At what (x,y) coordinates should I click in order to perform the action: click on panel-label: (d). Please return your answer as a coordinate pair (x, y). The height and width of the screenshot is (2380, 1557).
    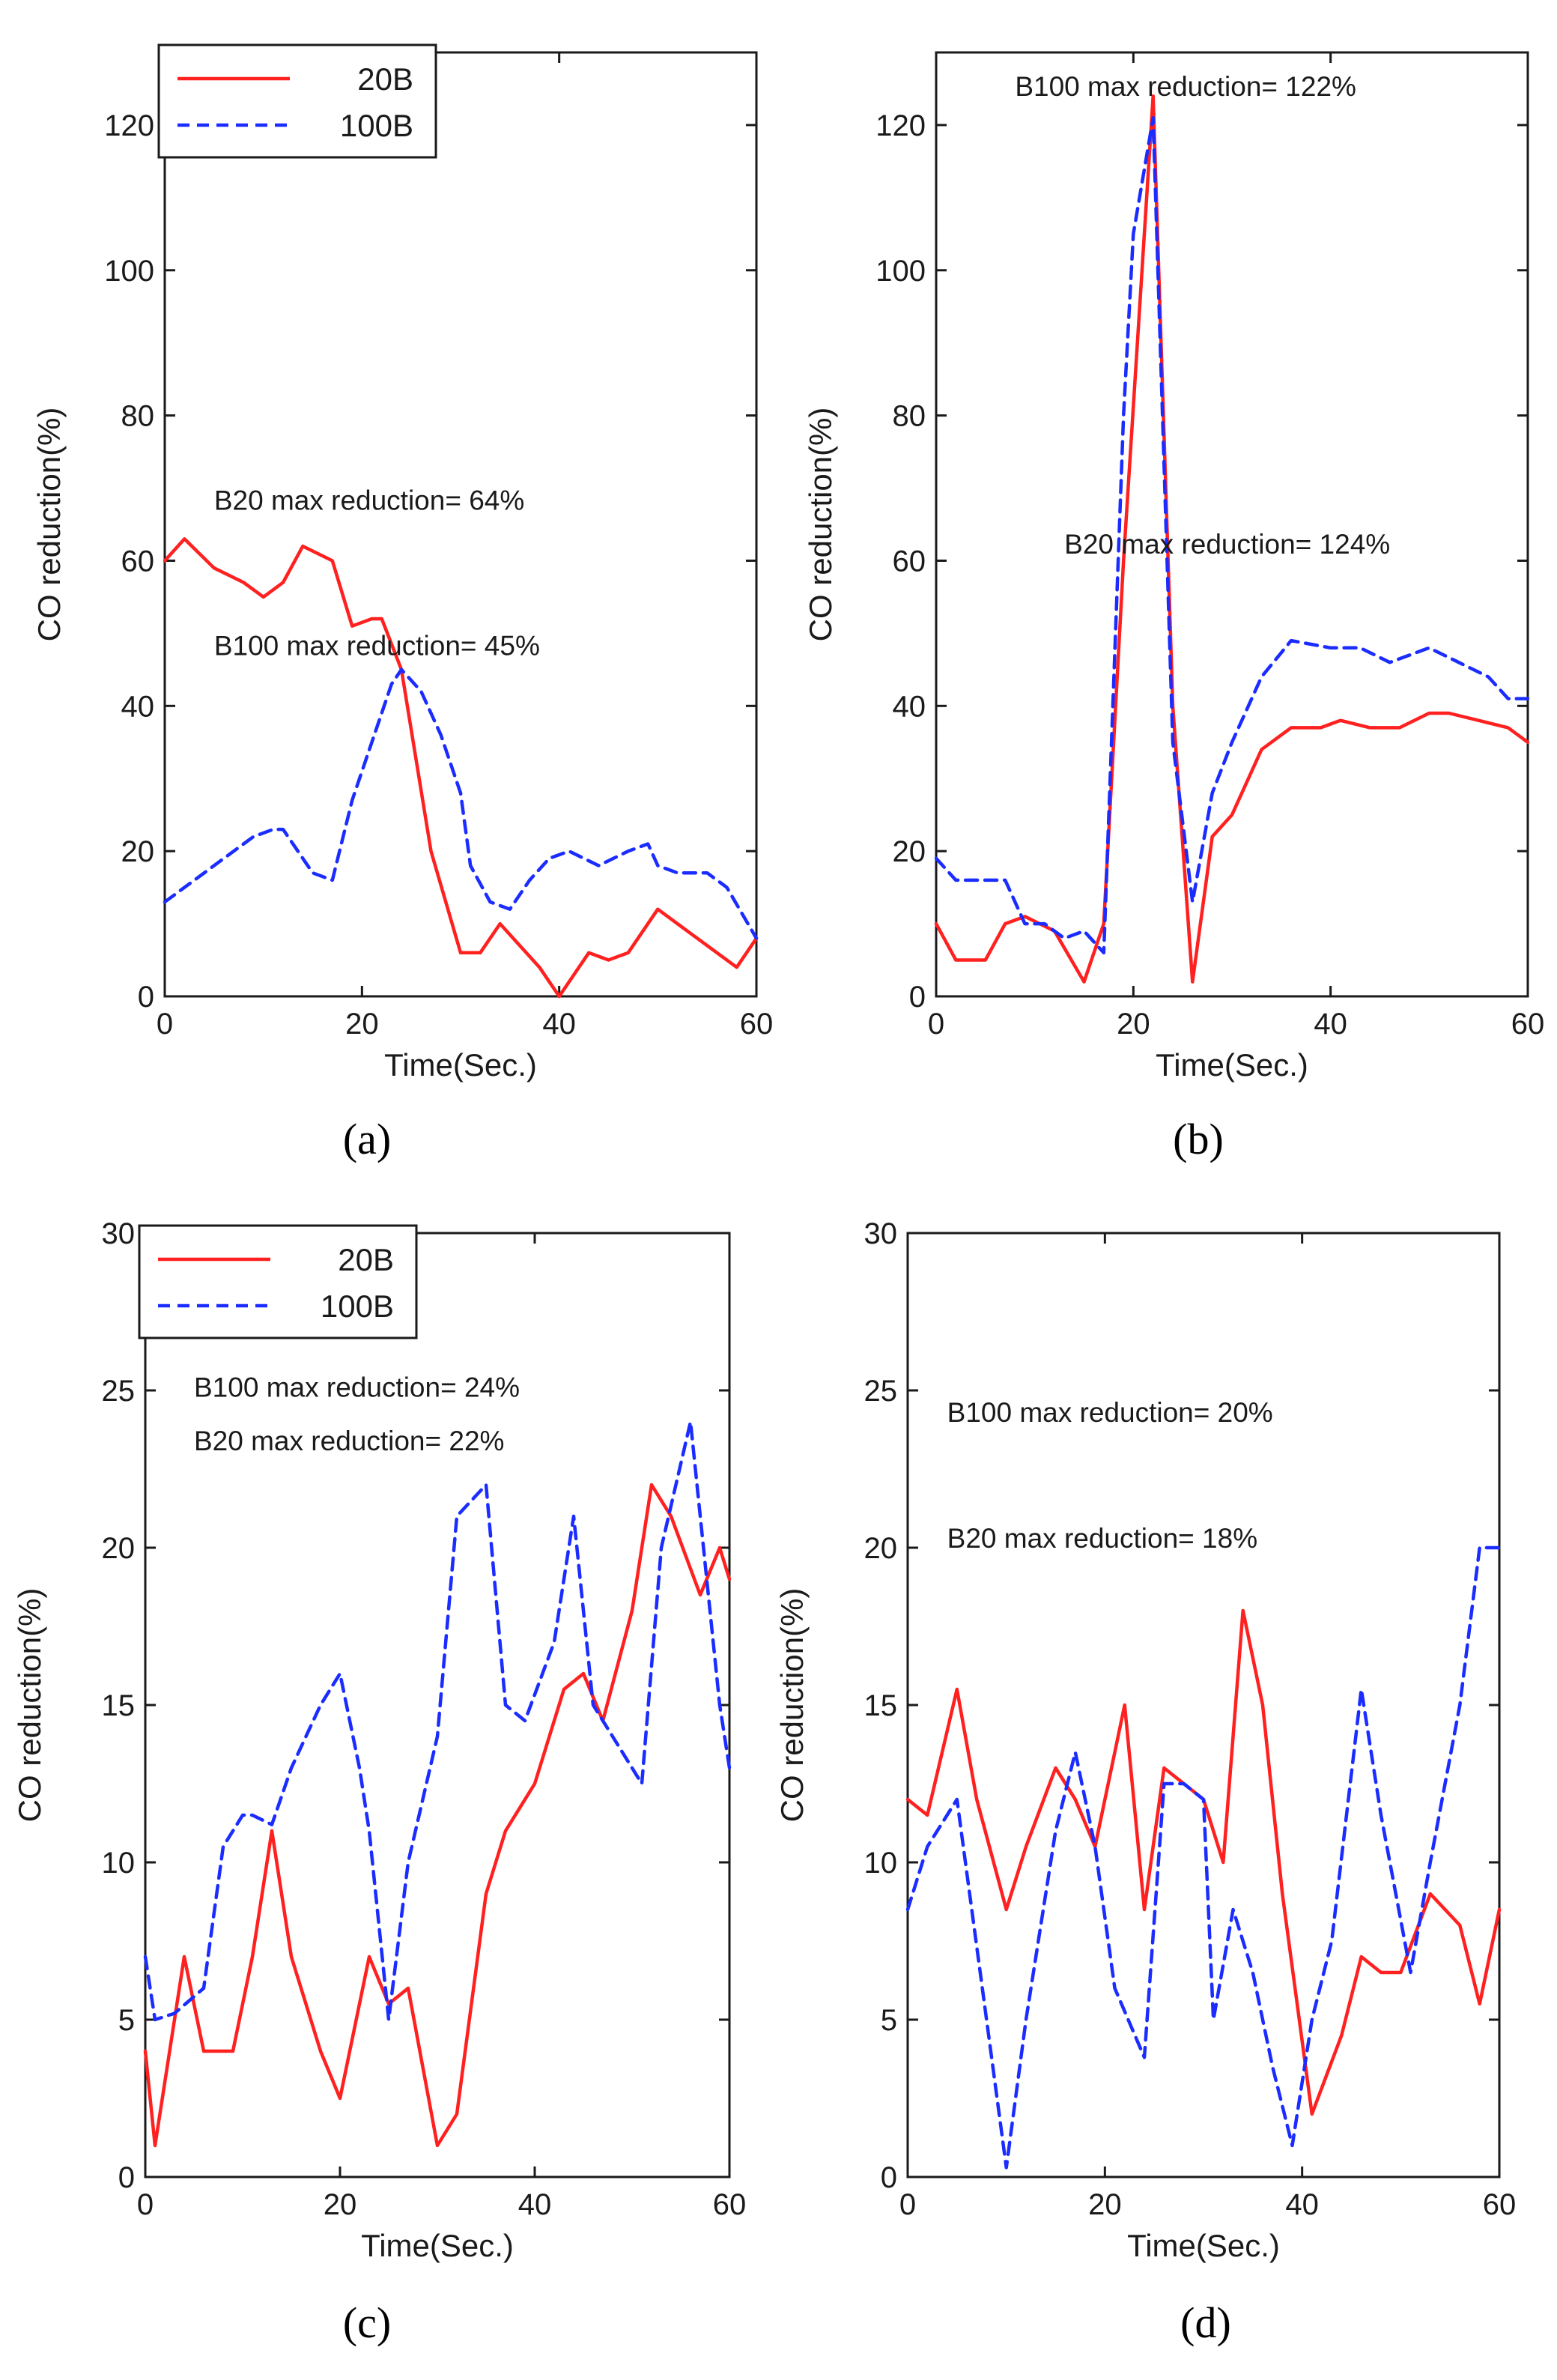
    Looking at the image, I should click on (1205, 2322).